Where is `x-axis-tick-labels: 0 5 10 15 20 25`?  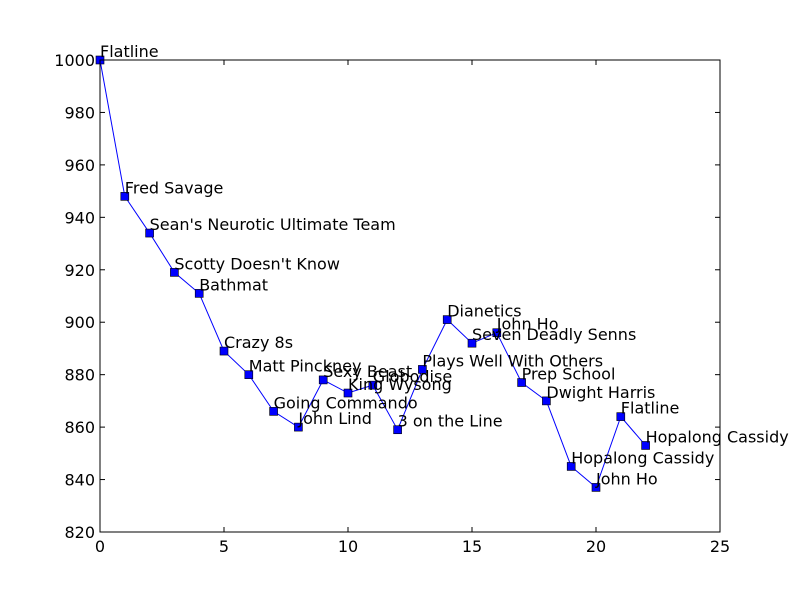 x-axis-tick-labels: 0 5 10 15 20 25 is located at coordinates (412, 546).